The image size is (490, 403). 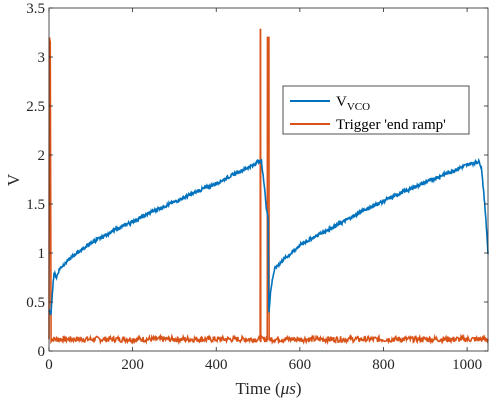 I want to click on legend-label-vco: VVCO, so click(x=353, y=103).